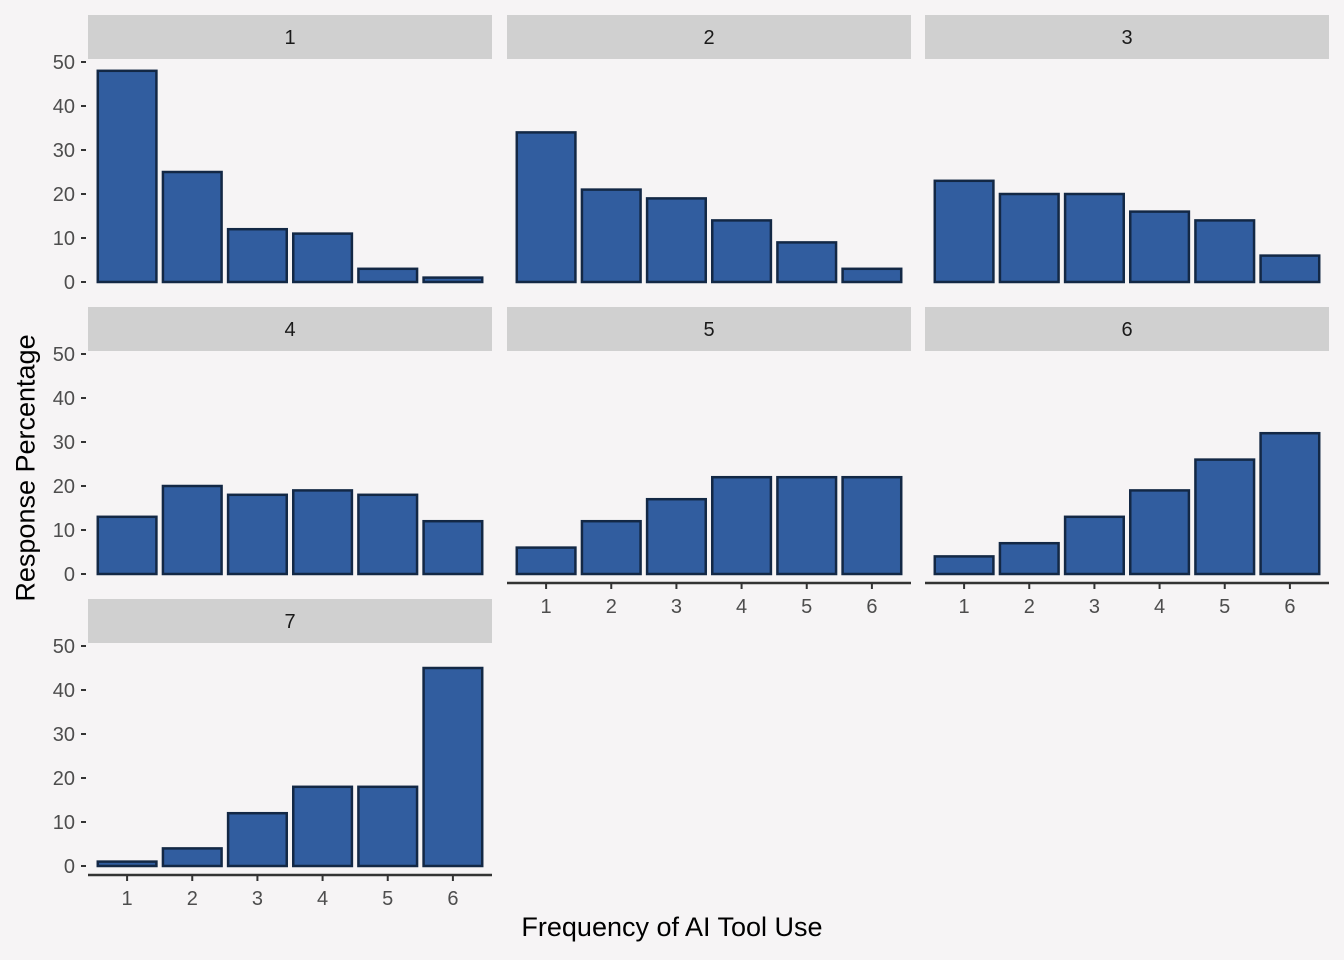  I want to click on bar-facet7-cat1, so click(127, 864).